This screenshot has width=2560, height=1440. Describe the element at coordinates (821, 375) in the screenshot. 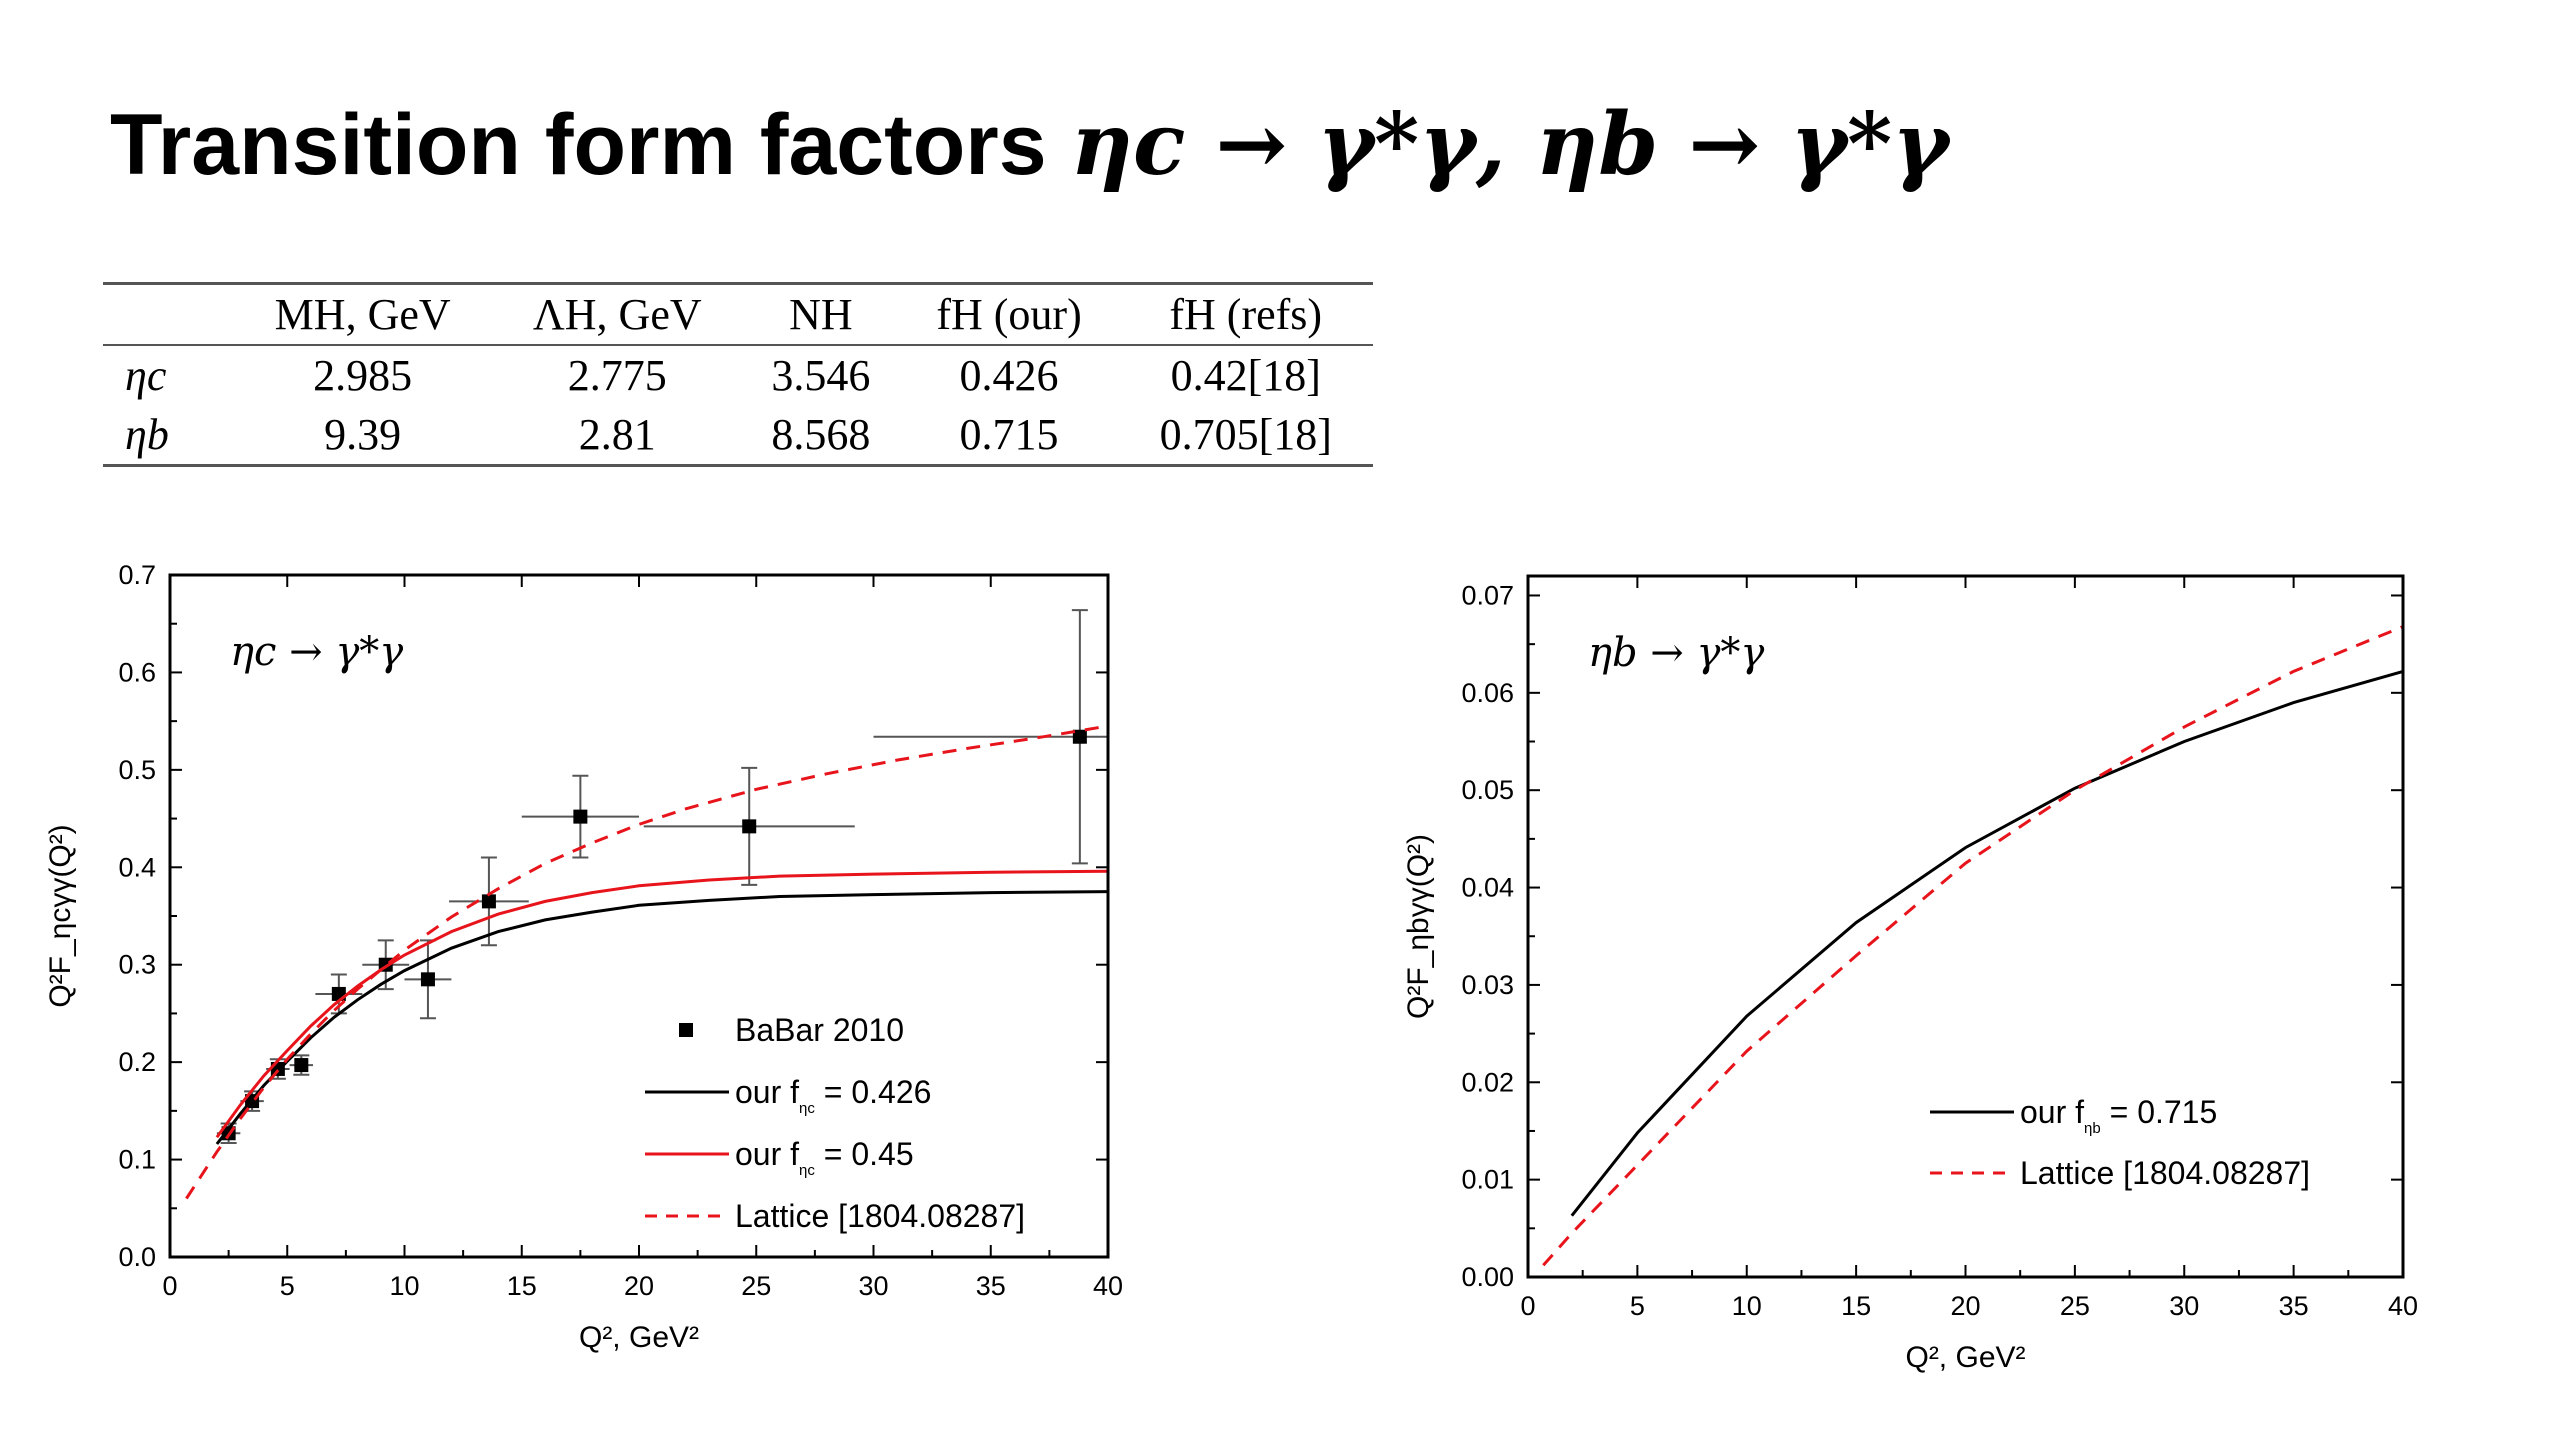

I see `table-cell: 3.546` at that location.